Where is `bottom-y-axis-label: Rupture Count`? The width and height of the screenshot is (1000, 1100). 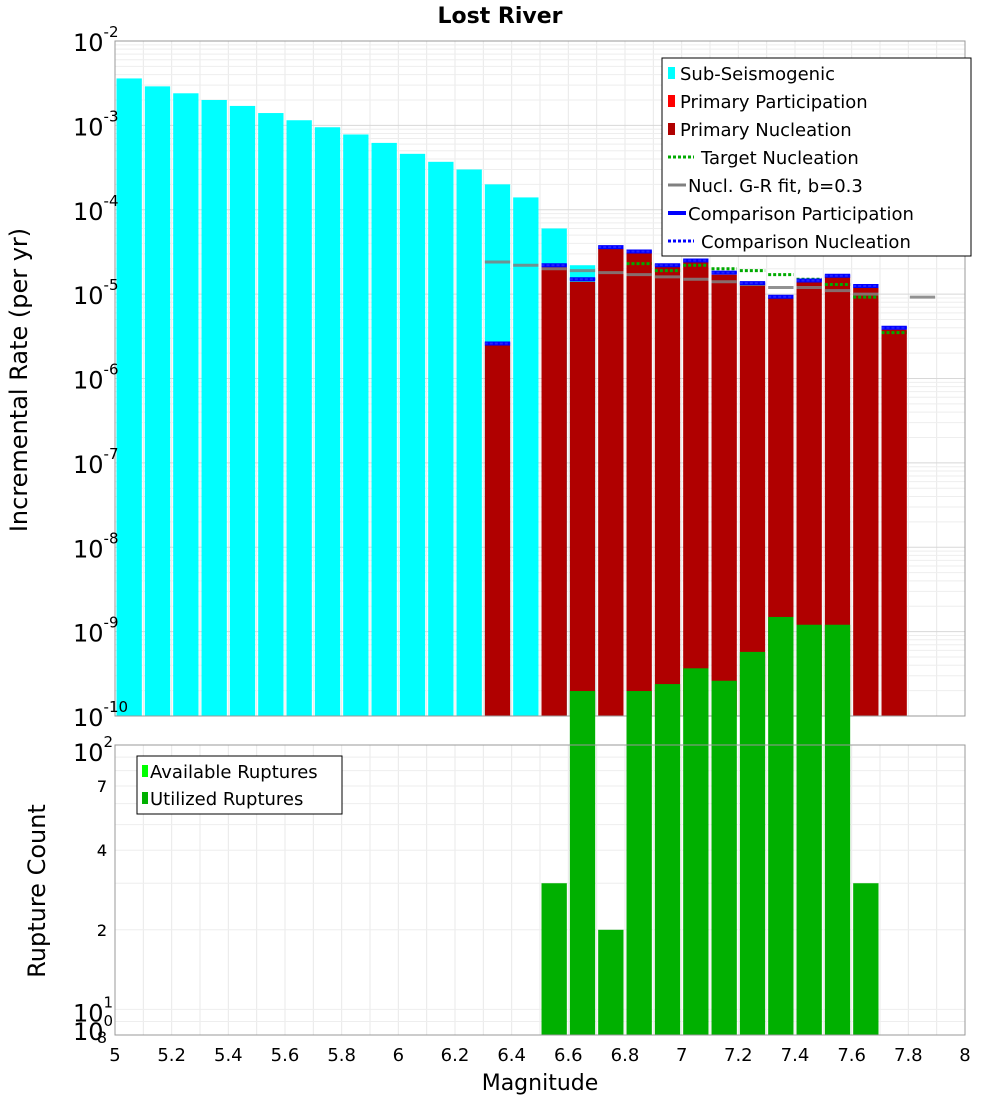 bottom-y-axis-label: Rupture Count is located at coordinates (37, 891).